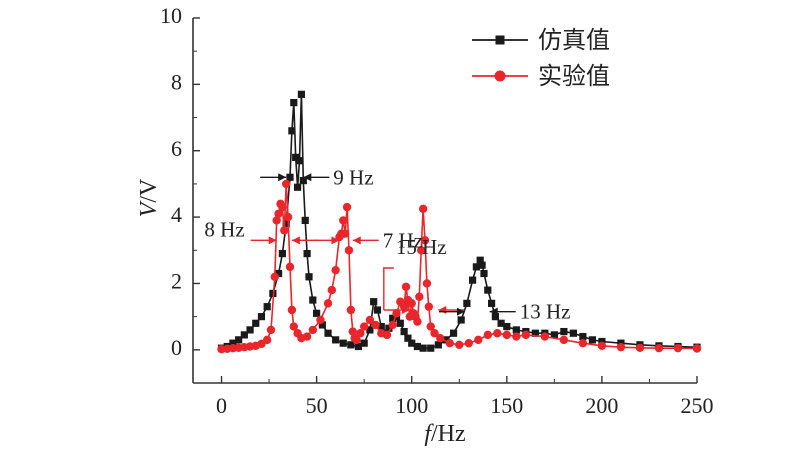  I want to click on legend-entry-1: 实验值, so click(541, 76).